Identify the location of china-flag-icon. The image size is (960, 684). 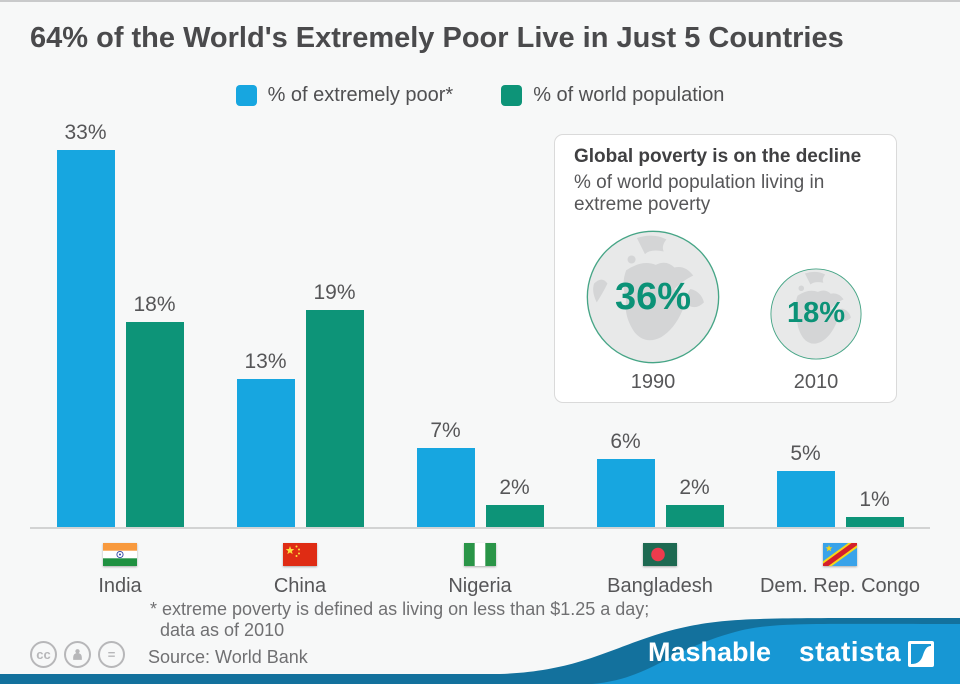
(300, 554).